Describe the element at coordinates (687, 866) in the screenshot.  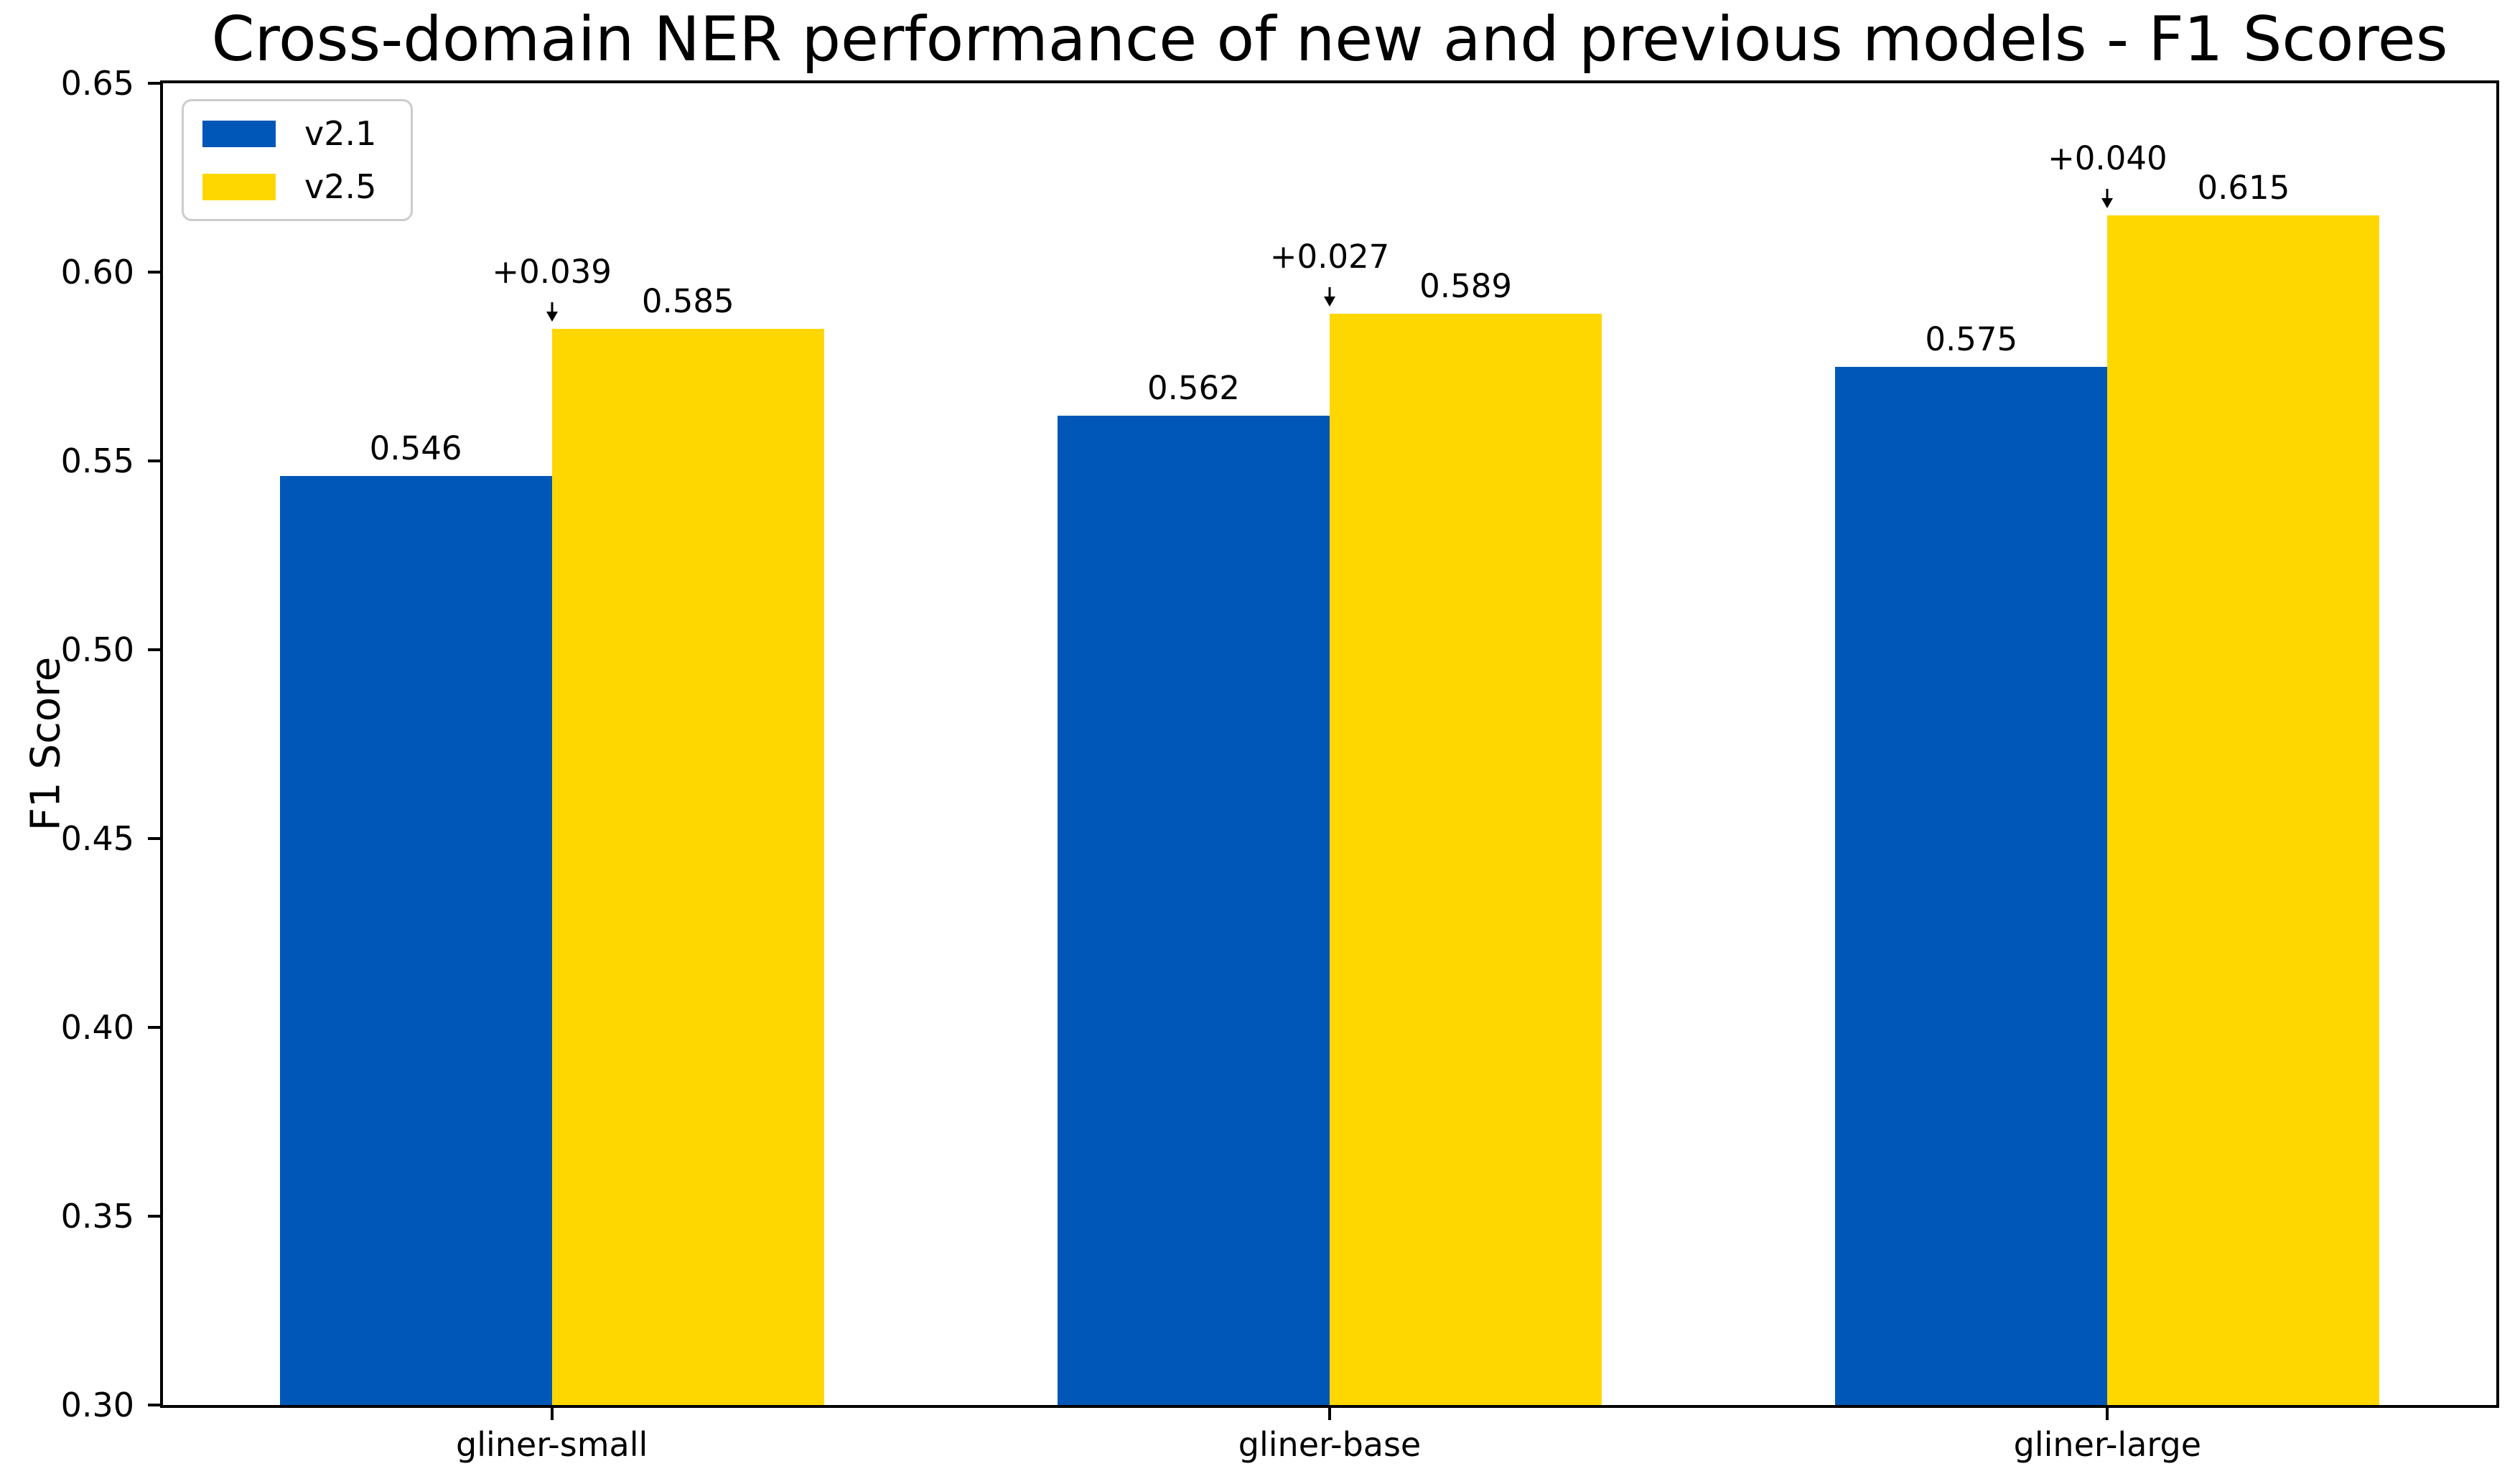
I see `bar-v2.5-gliner-small` at that location.